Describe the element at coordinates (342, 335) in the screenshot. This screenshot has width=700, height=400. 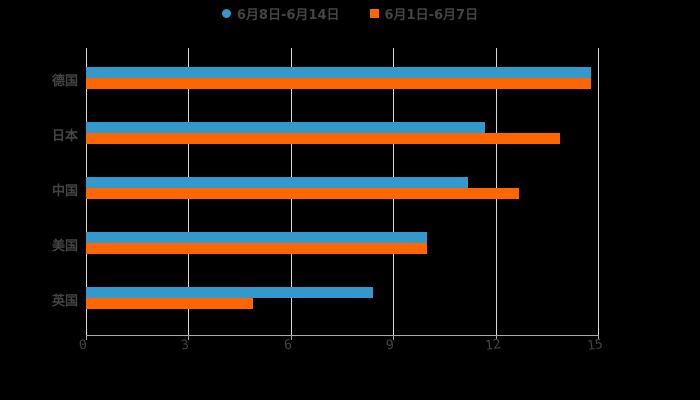
I see `x-axis` at that location.